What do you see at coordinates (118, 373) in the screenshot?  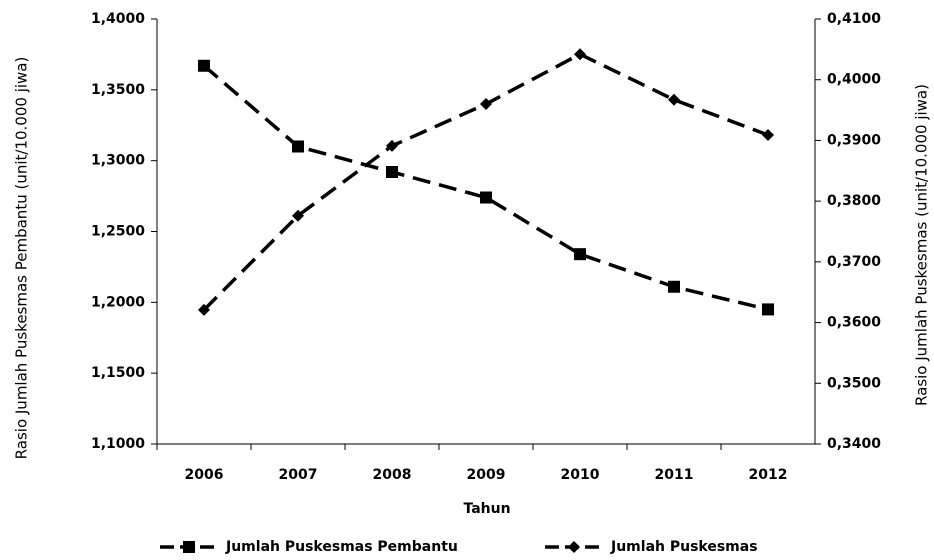 I see `y-tick-label: 1,1500` at bounding box center [118, 373].